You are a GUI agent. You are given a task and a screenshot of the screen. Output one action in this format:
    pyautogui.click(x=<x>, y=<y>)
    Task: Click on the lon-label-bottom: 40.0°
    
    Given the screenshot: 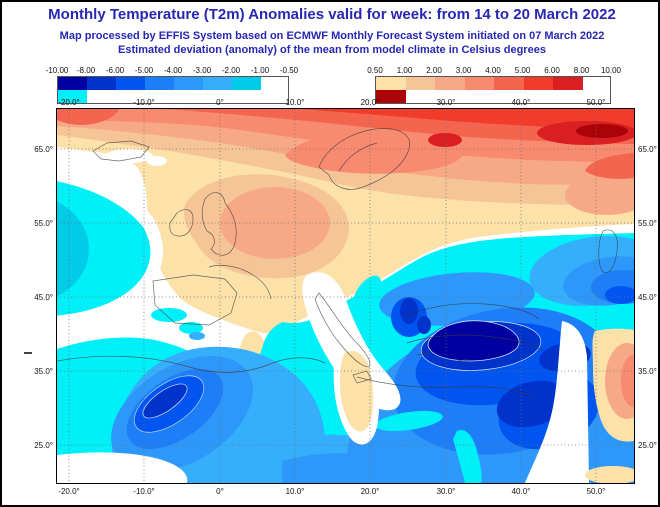 What is the action you would take?
    pyautogui.click(x=521, y=491)
    